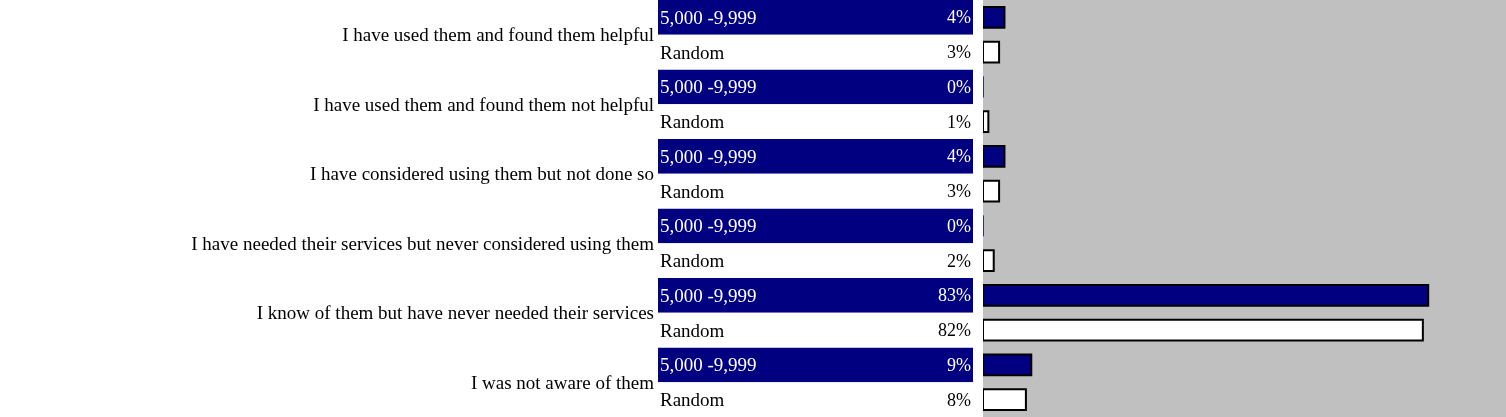 The image size is (1506, 417). Describe the element at coordinates (483, 104) in the screenshot. I see `y-tick-label: I have used them and found them not helpful` at that location.